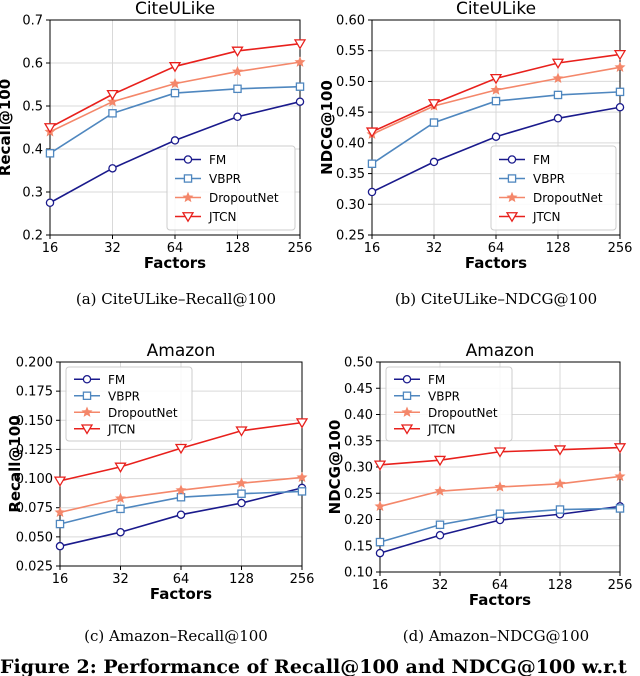 This screenshot has width=640, height=676. What do you see at coordinates (32, 236) in the screenshot?
I see `y-tick-label: 0.2` at bounding box center [32, 236].